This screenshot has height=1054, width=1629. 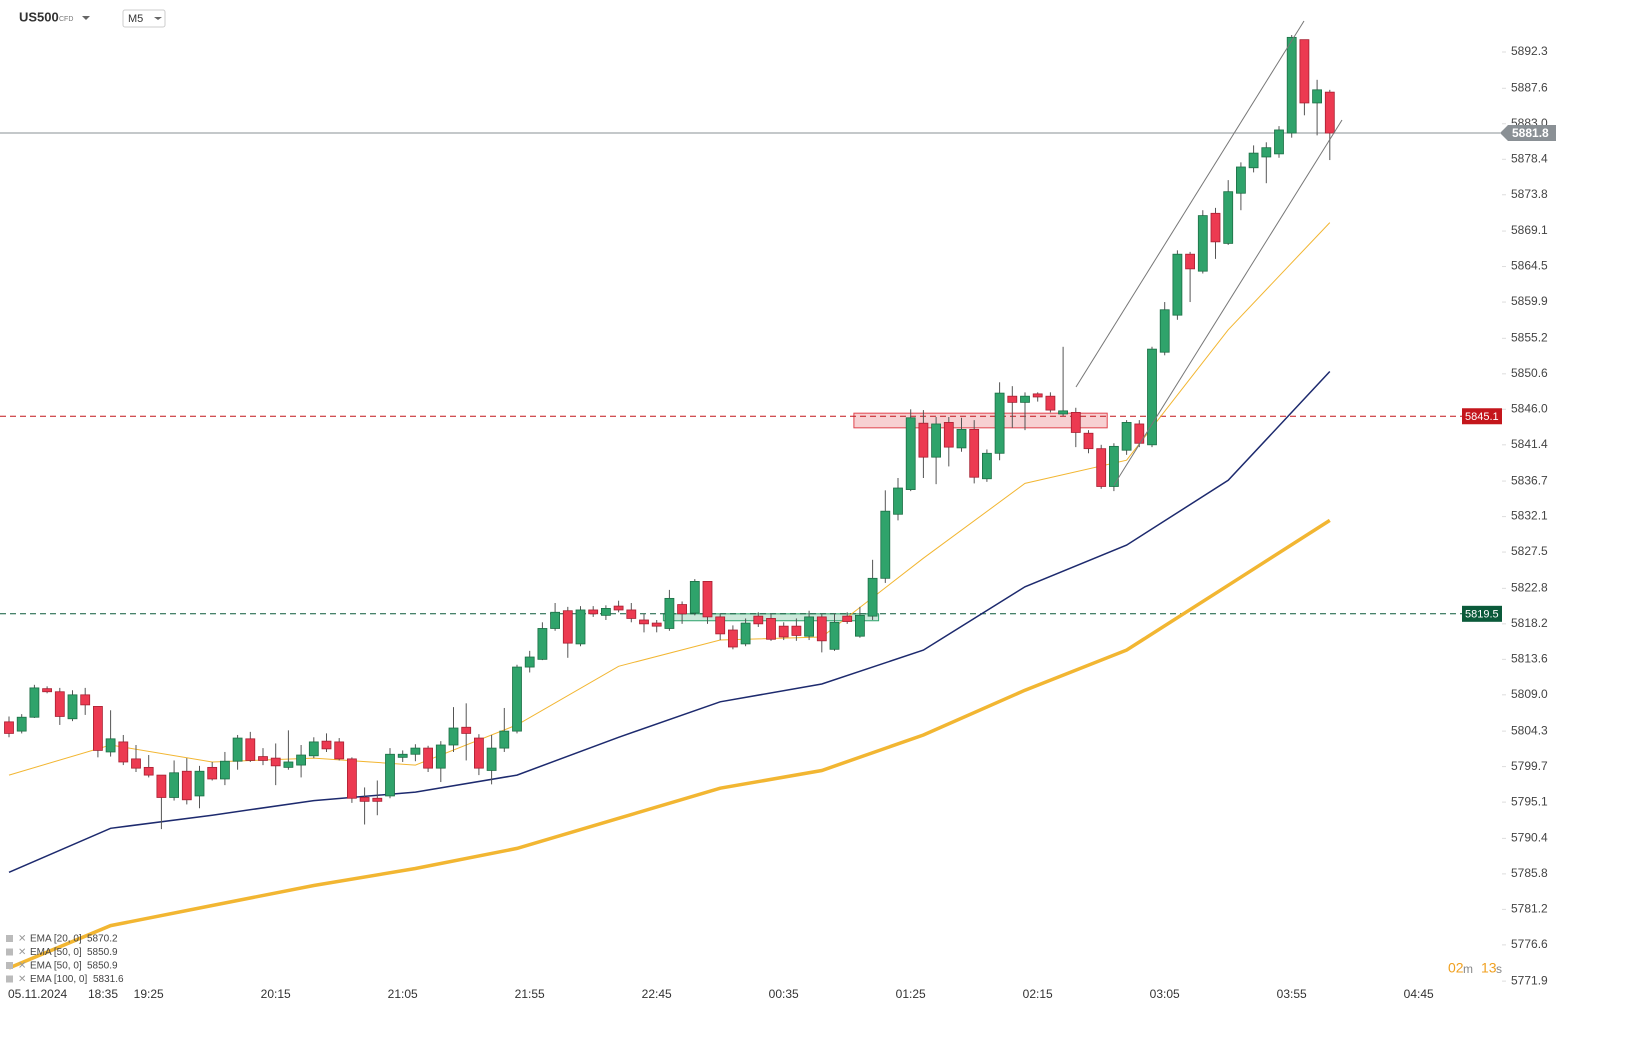 What do you see at coordinates (1468, 969) in the screenshot?
I see `countdown-m: m` at bounding box center [1468, 969].